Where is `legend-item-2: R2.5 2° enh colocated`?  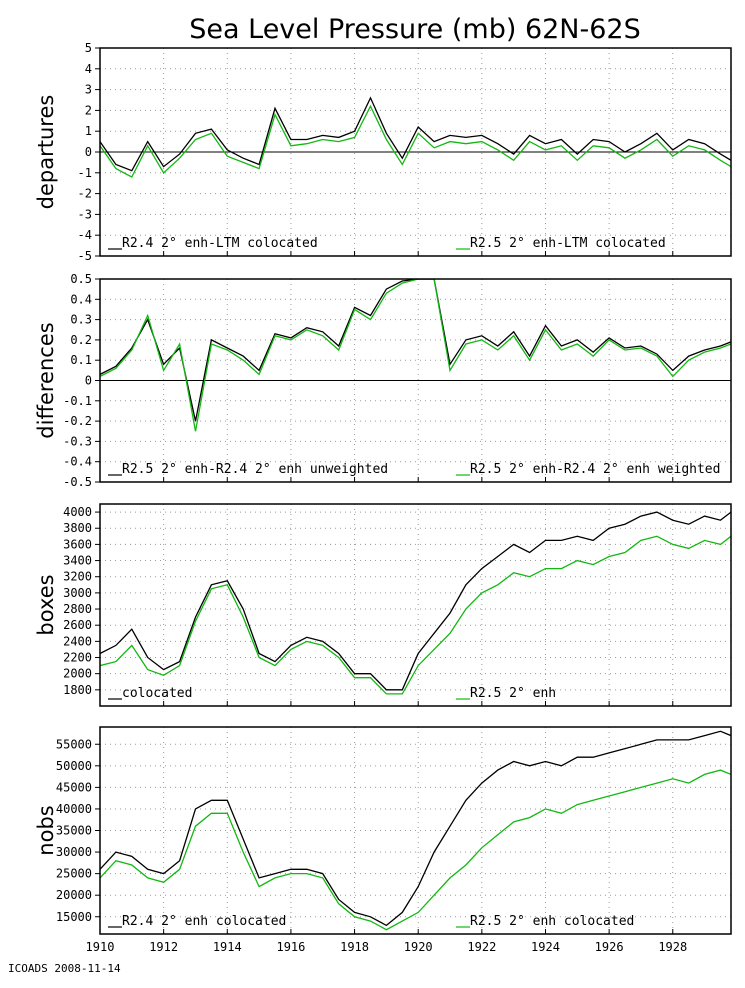 legend-item-2: R2.5 2° enh colocated is located at coordinates (545, 921).